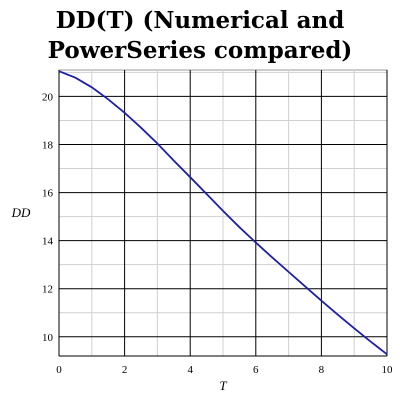 This screenshot has width=400, height=400. I want to click on x-tick-label: 10, so click(388, 370).